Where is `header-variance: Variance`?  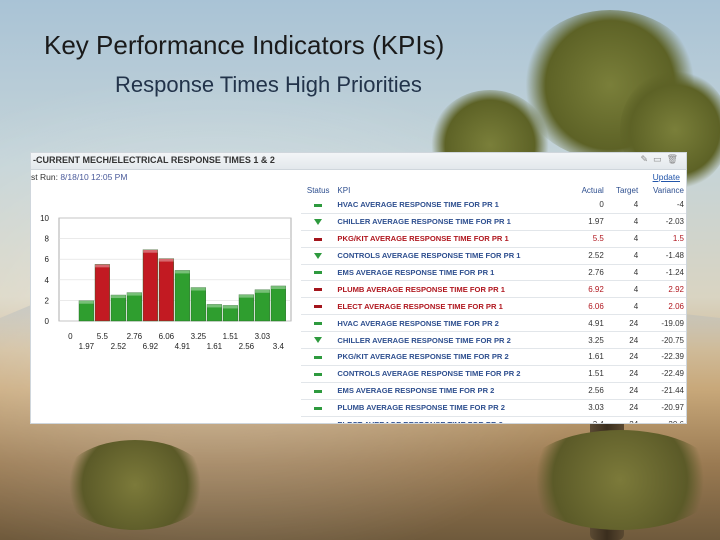 header-variance: Variance is located at coordinates (668, 190).